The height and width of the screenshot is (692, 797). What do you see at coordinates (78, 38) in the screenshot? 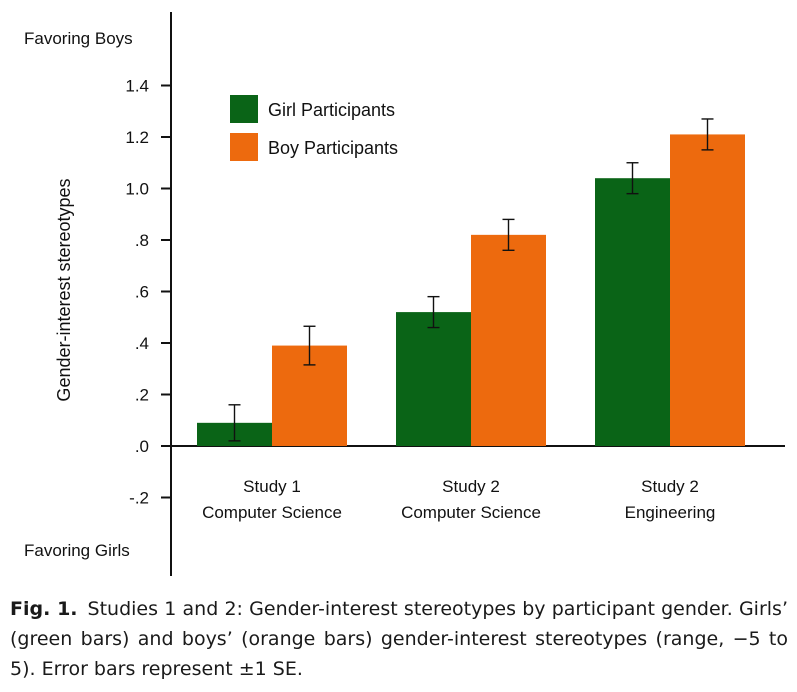
I see `annotation-favoring-boys: Favoring Boys` at bounding box center [78, 38].